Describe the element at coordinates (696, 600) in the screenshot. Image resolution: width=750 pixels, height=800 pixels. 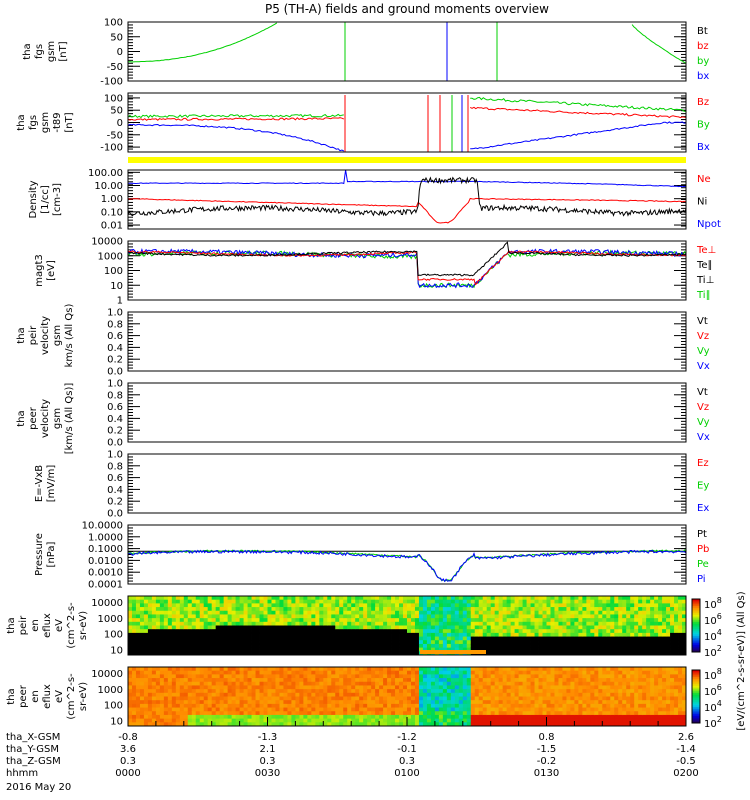
I see `colorbar-segment` at that location.